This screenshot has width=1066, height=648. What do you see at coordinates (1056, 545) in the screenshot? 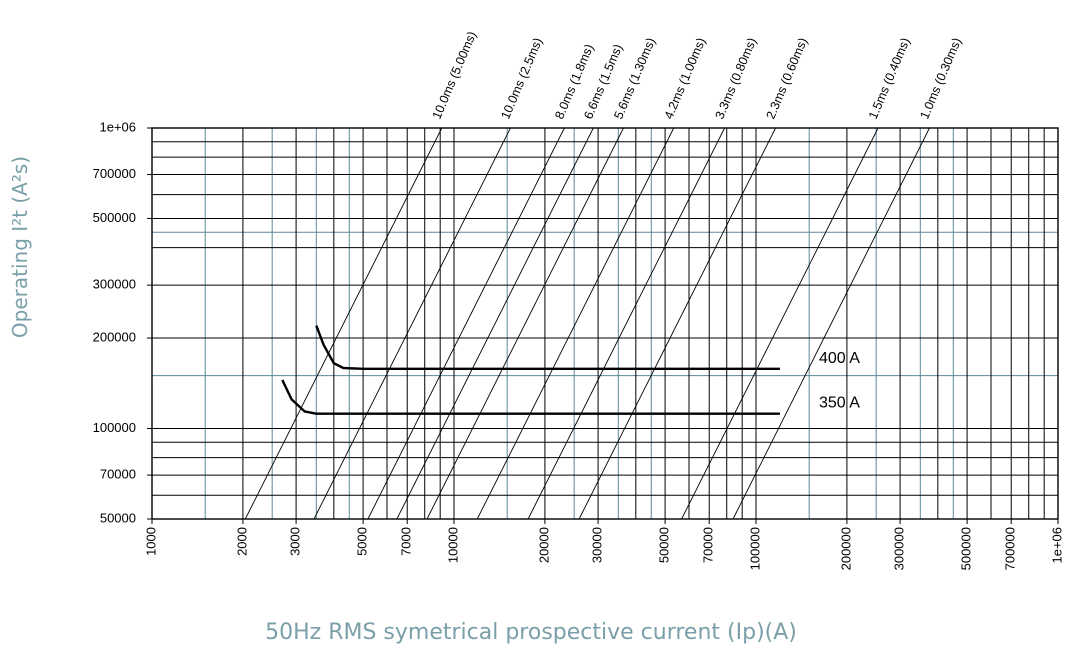
I see `x-tick-label: 1e+06` at bounding box center [1056, 545].